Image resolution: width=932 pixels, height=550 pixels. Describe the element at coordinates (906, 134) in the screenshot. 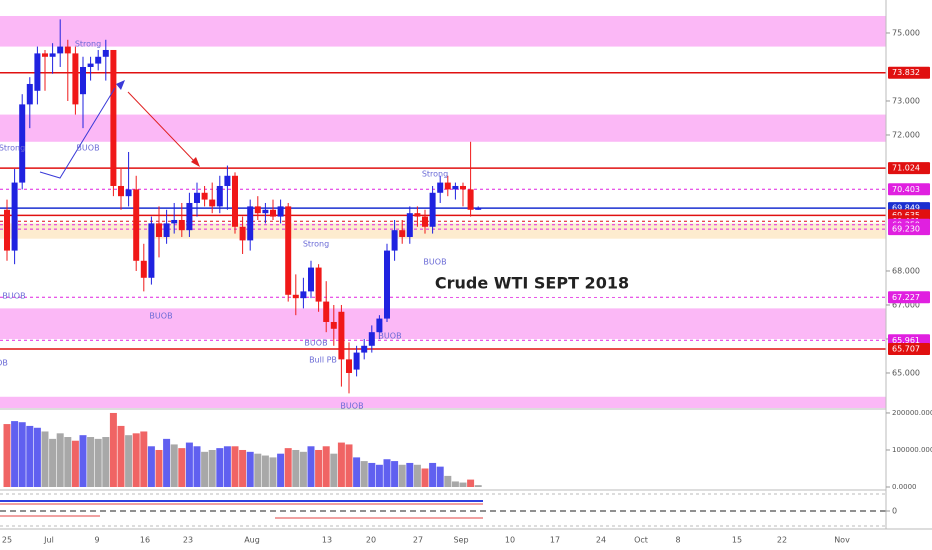

I see `y-tick-label: 72.000` at that location.